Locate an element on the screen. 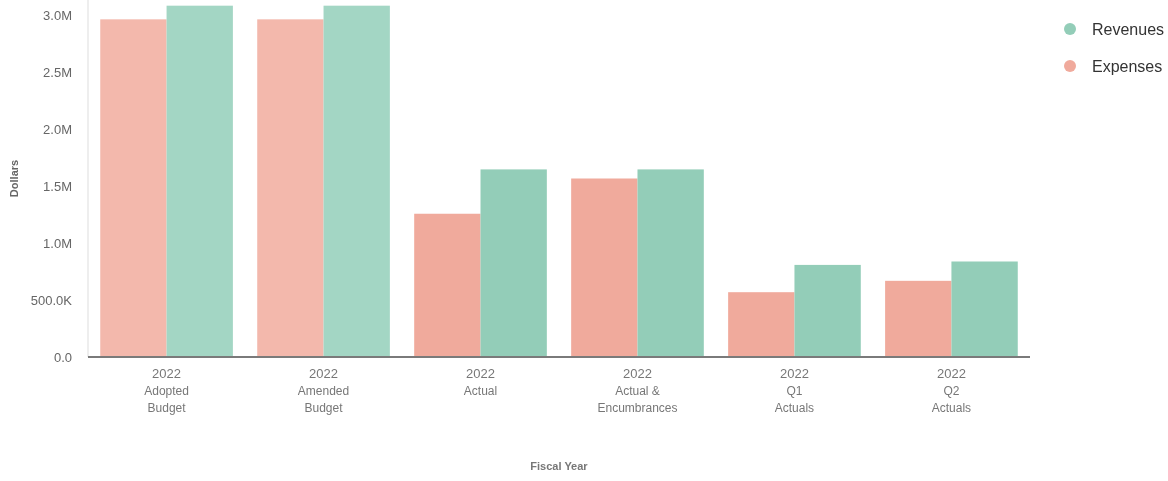  y-tick-label: 500.0K is located at coordinates (51, 300).